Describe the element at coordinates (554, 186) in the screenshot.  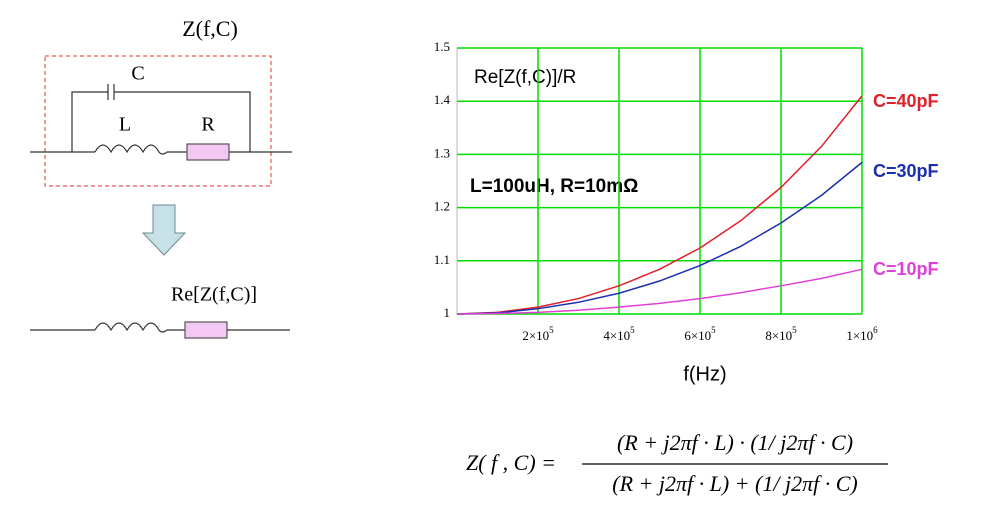
I see `annotation: L=100uH, R=10mΩ` at that location.